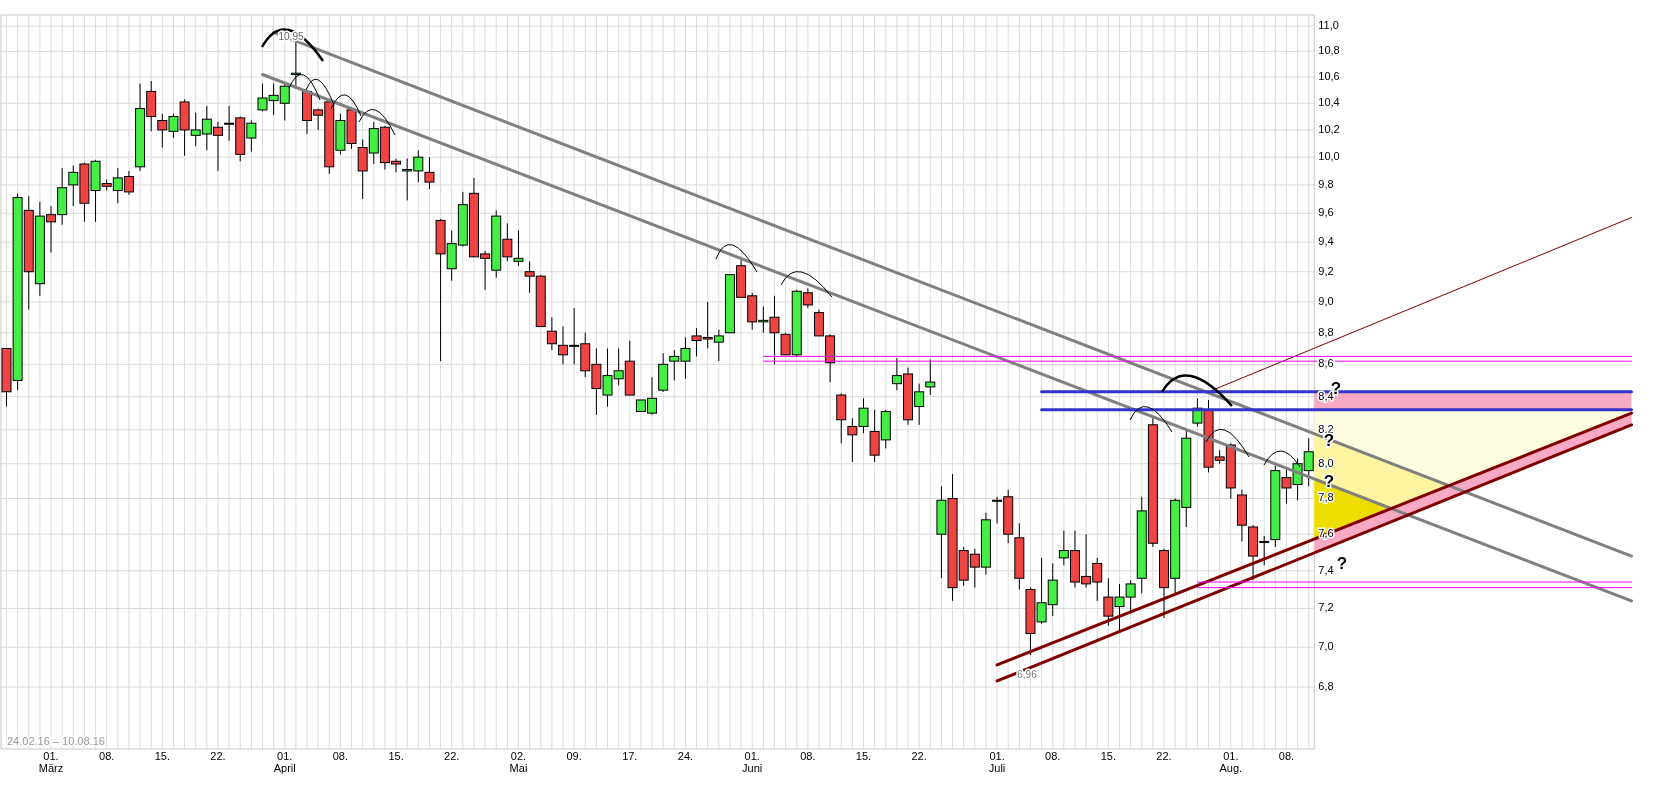 The height and width of the screenshot is (802, 1659). I want to click on y-tick-label: 9,6, so click(1326, 212).